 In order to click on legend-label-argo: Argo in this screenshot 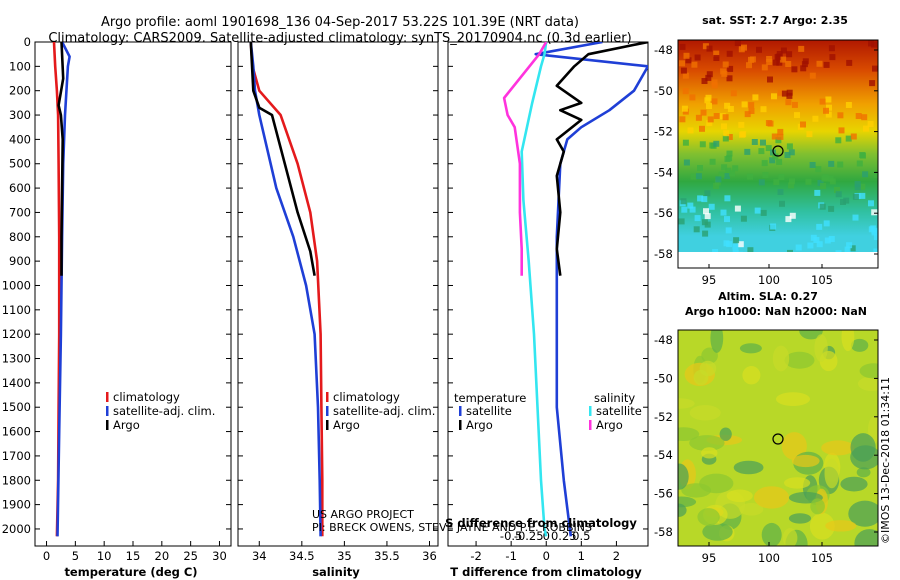, I will do `click(346, 425)`.